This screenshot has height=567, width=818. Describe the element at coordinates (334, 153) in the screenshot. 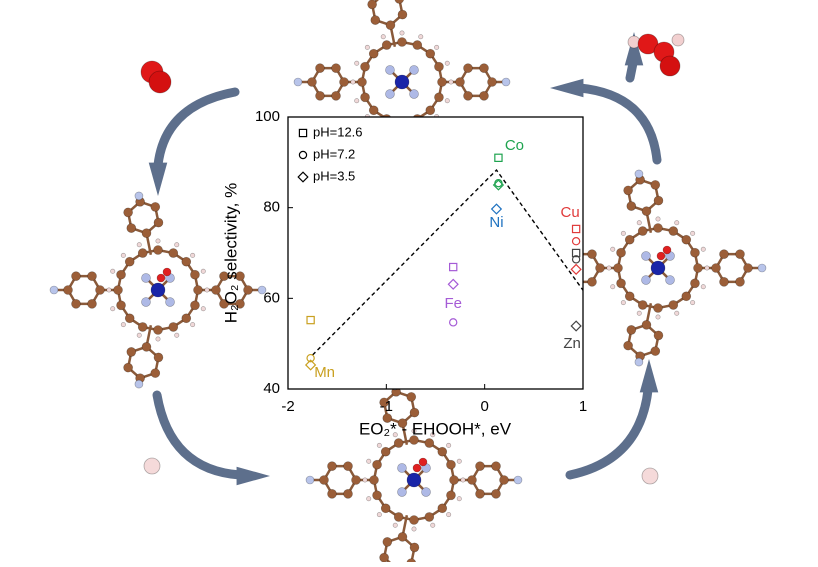

I see `legend-label: pH=7.2` at that location.